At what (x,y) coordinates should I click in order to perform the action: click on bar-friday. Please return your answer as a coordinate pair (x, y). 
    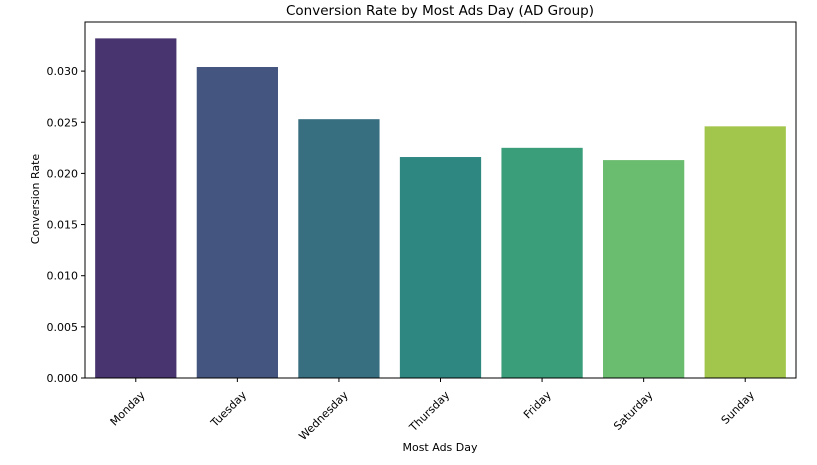
    Looking at the image, I should click on (542, 262).